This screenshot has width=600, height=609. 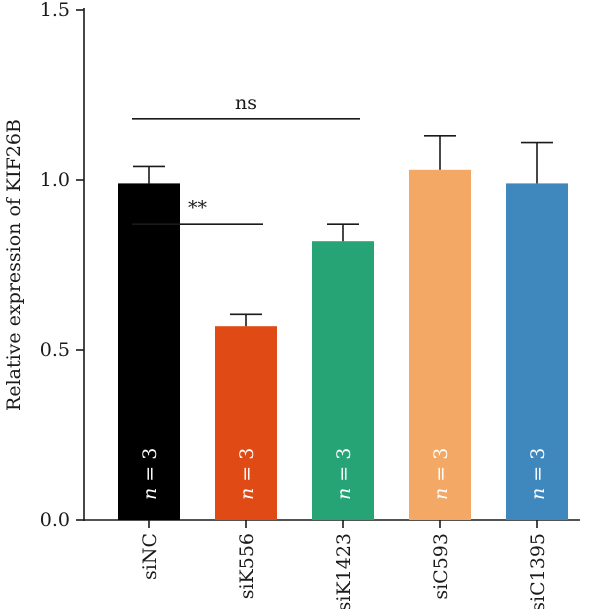 I want to click on significance-label: ns, so click(x=246, y=103).